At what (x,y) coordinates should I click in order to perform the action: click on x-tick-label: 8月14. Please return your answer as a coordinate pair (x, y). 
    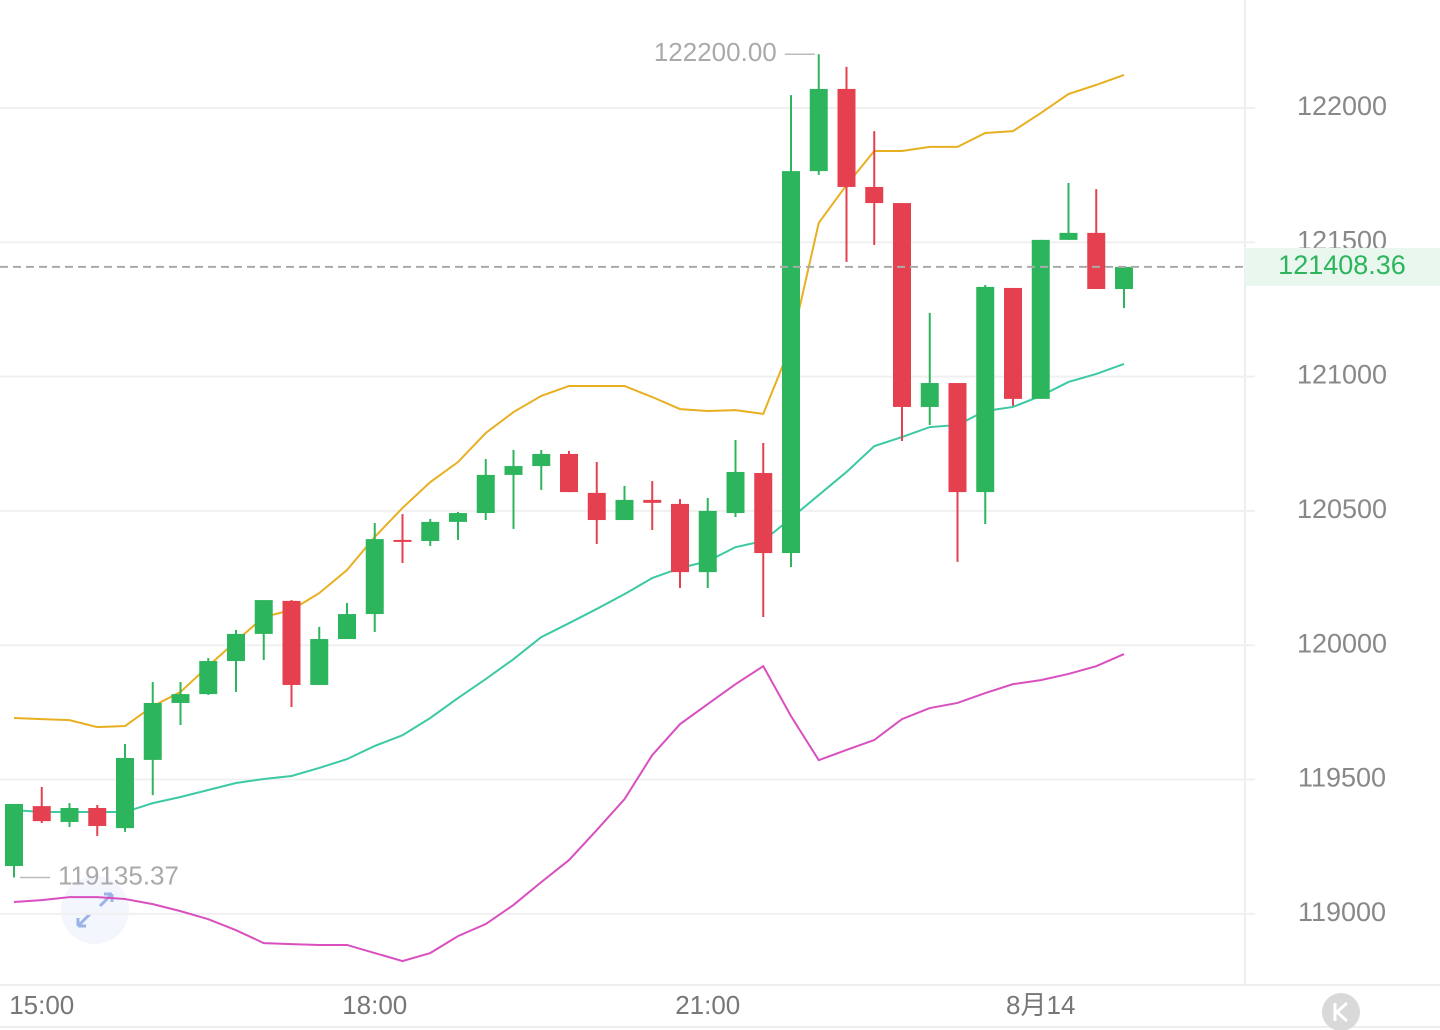
    Looking at the image, I should click on (1040, 1005).